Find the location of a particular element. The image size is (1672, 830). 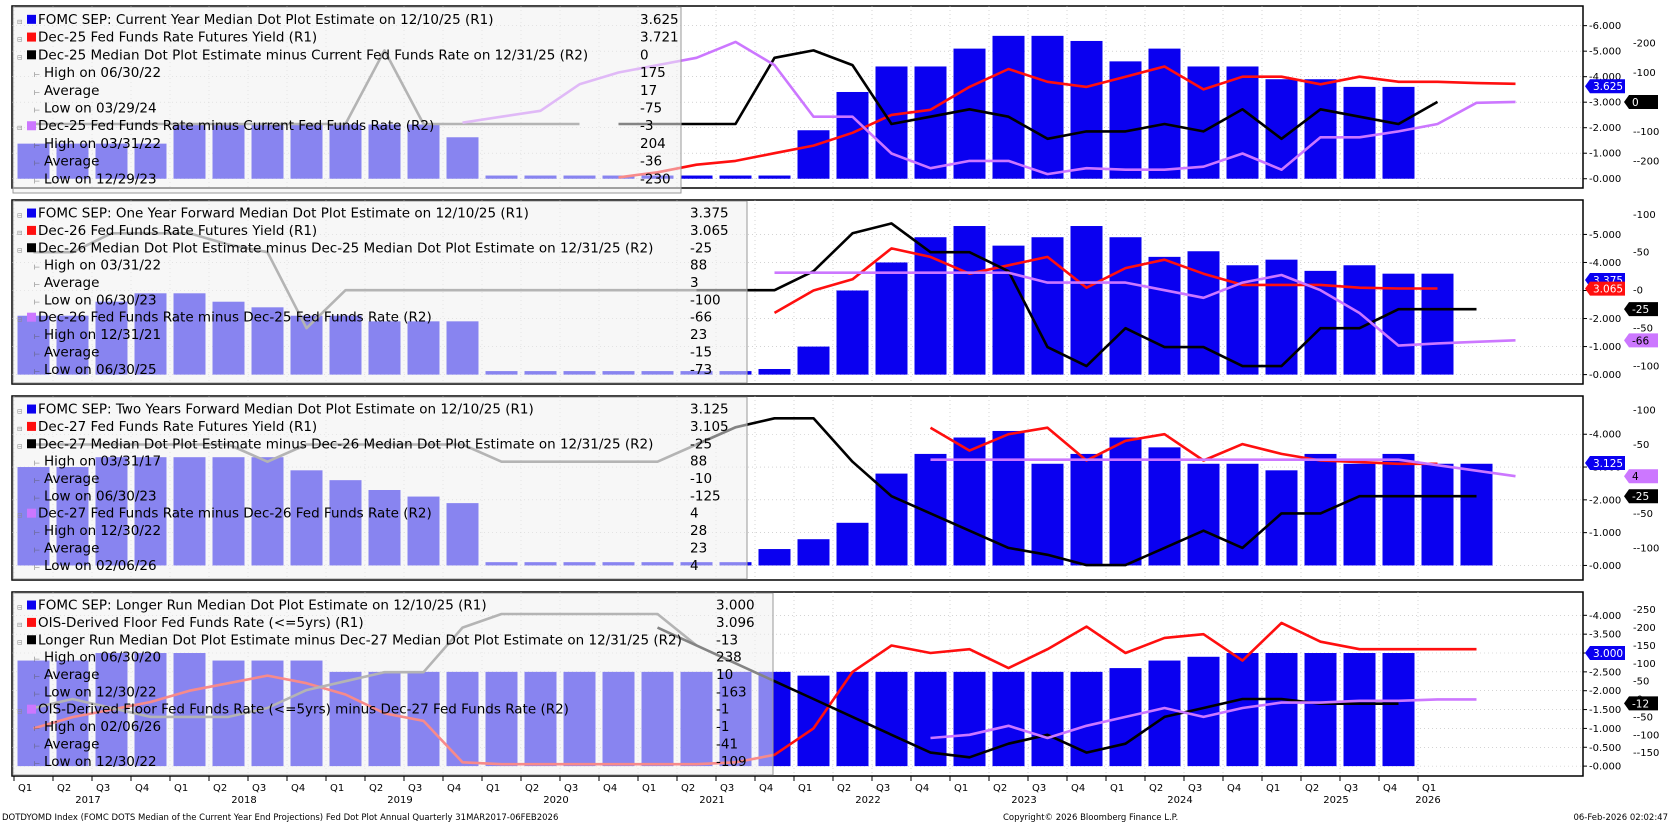

legend-value: -73 is located at coordinates (701, 370).